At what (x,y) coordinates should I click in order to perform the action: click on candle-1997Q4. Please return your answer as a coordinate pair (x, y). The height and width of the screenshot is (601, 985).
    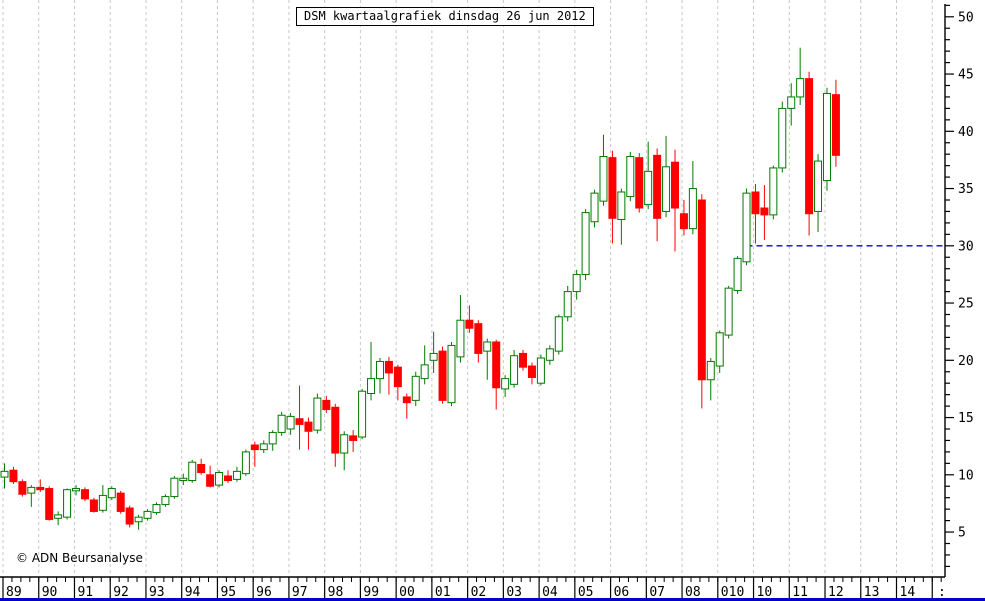
    Looking at the image, I should click on (317, 413).